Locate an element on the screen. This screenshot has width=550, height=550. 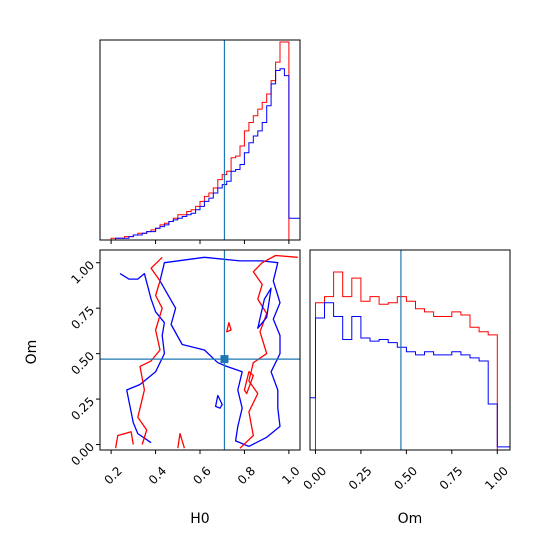
x-axis-label-om: Om is located at coordinates (410, 519).